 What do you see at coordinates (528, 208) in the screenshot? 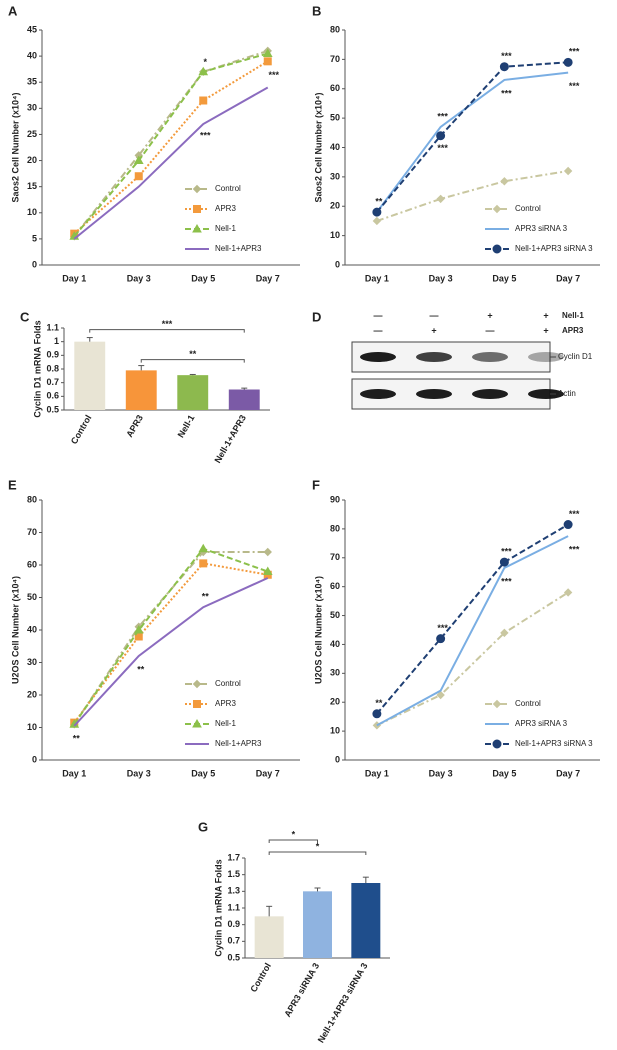
I see `legend-label: Control` at bounding box center [528, 208].